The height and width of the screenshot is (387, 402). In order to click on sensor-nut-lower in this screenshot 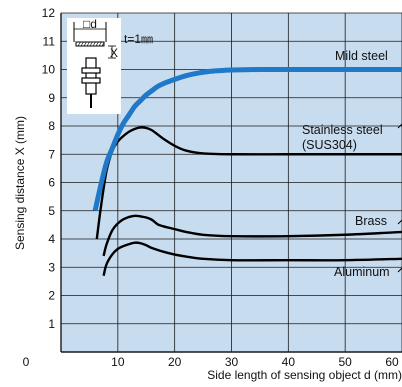, I will do `click(91, 80)`.